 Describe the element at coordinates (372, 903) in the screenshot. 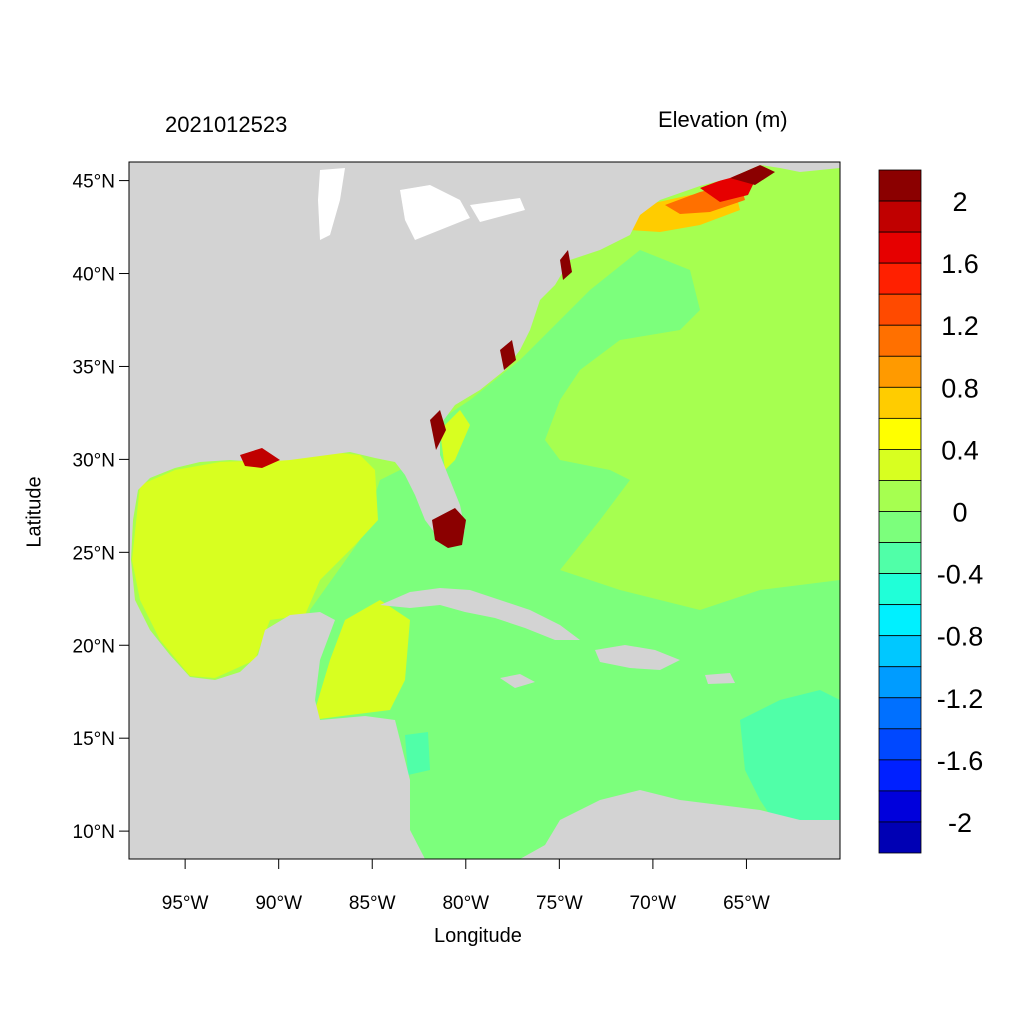

I see `lon-tick-label: 85°W` at that location.